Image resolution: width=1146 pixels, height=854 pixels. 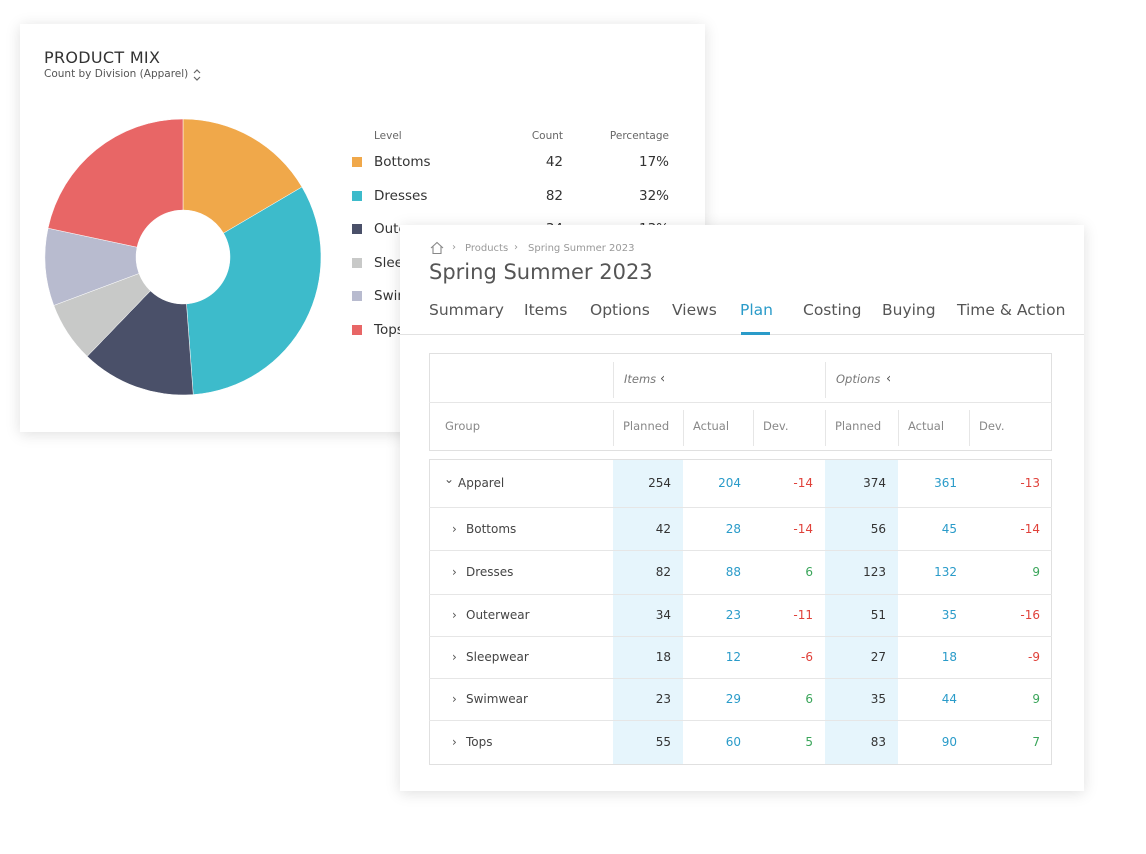 What do you see at coordinates (490, 572) in the screenshot?
I see `group-name: Dresses` at bounding box center [490, 572].